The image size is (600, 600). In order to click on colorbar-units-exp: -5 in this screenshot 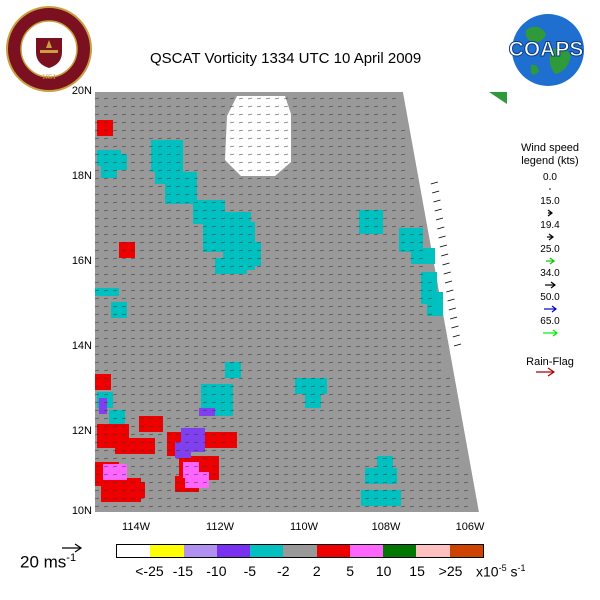, I will do `click(502, 568)`.